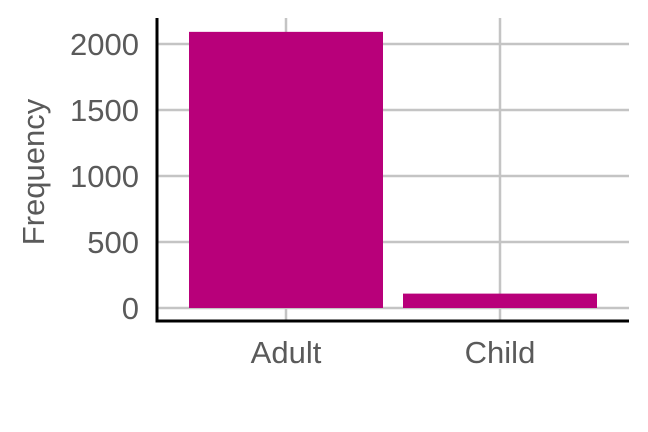  I want to click on y-tick-label: 1000, so click(104, 176).